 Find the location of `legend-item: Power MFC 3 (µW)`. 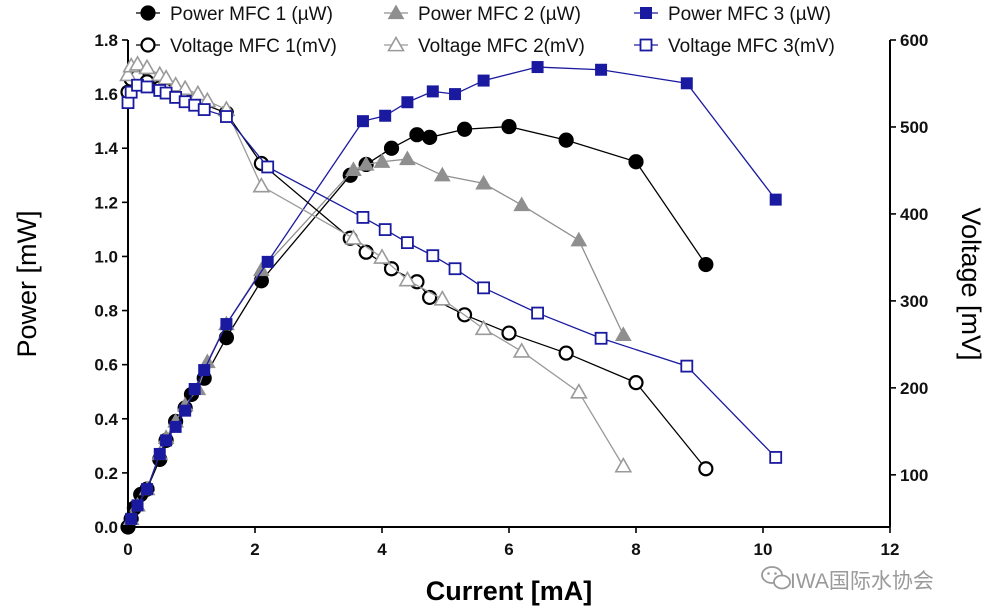

legend-item: Power MFC 3 (µW) is located at coordinates (732, 14).